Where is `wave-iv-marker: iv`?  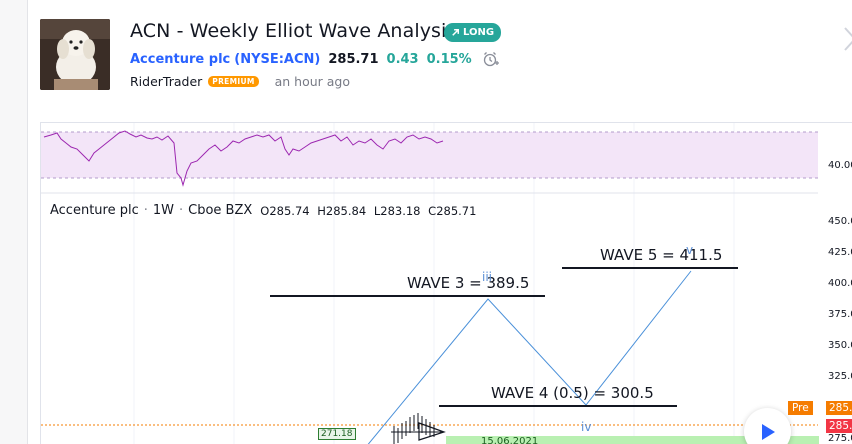
wave-iv-marker: iv is located at coordinates (586, 427).